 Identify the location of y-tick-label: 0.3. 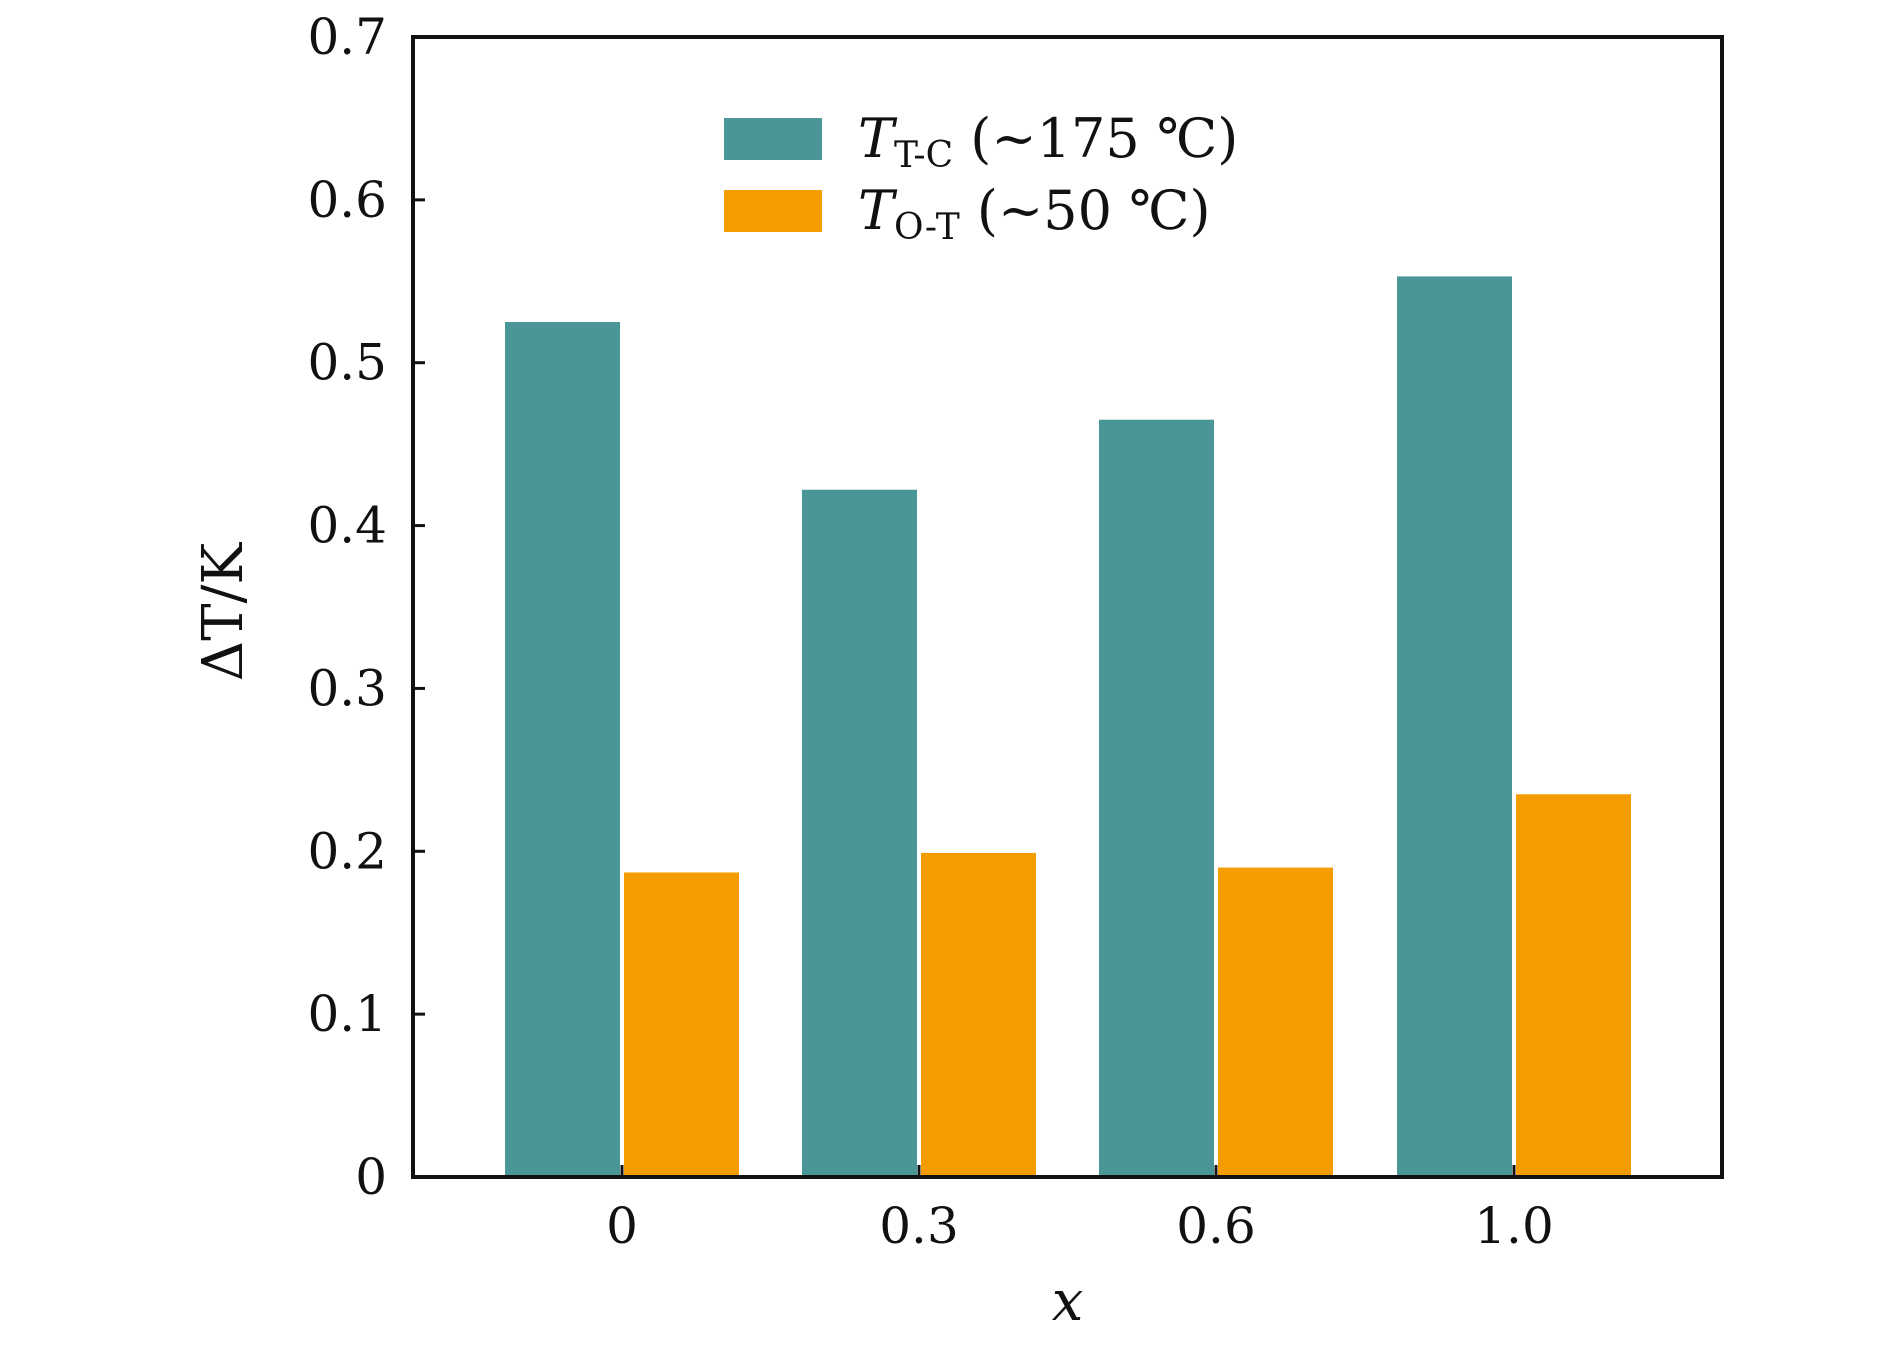
(347, 688).